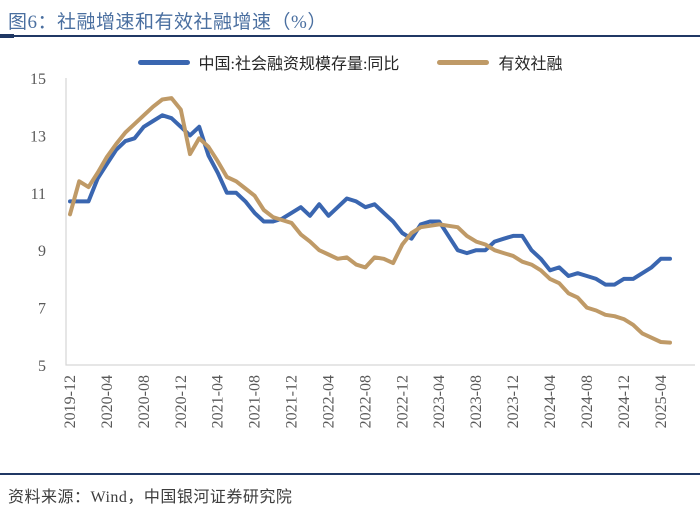 Image resolution: width=700 pixels, height=518 pixels. I want to click on page-title: 图6：社融增速和有效社融增速（%）, so click(167, 22).